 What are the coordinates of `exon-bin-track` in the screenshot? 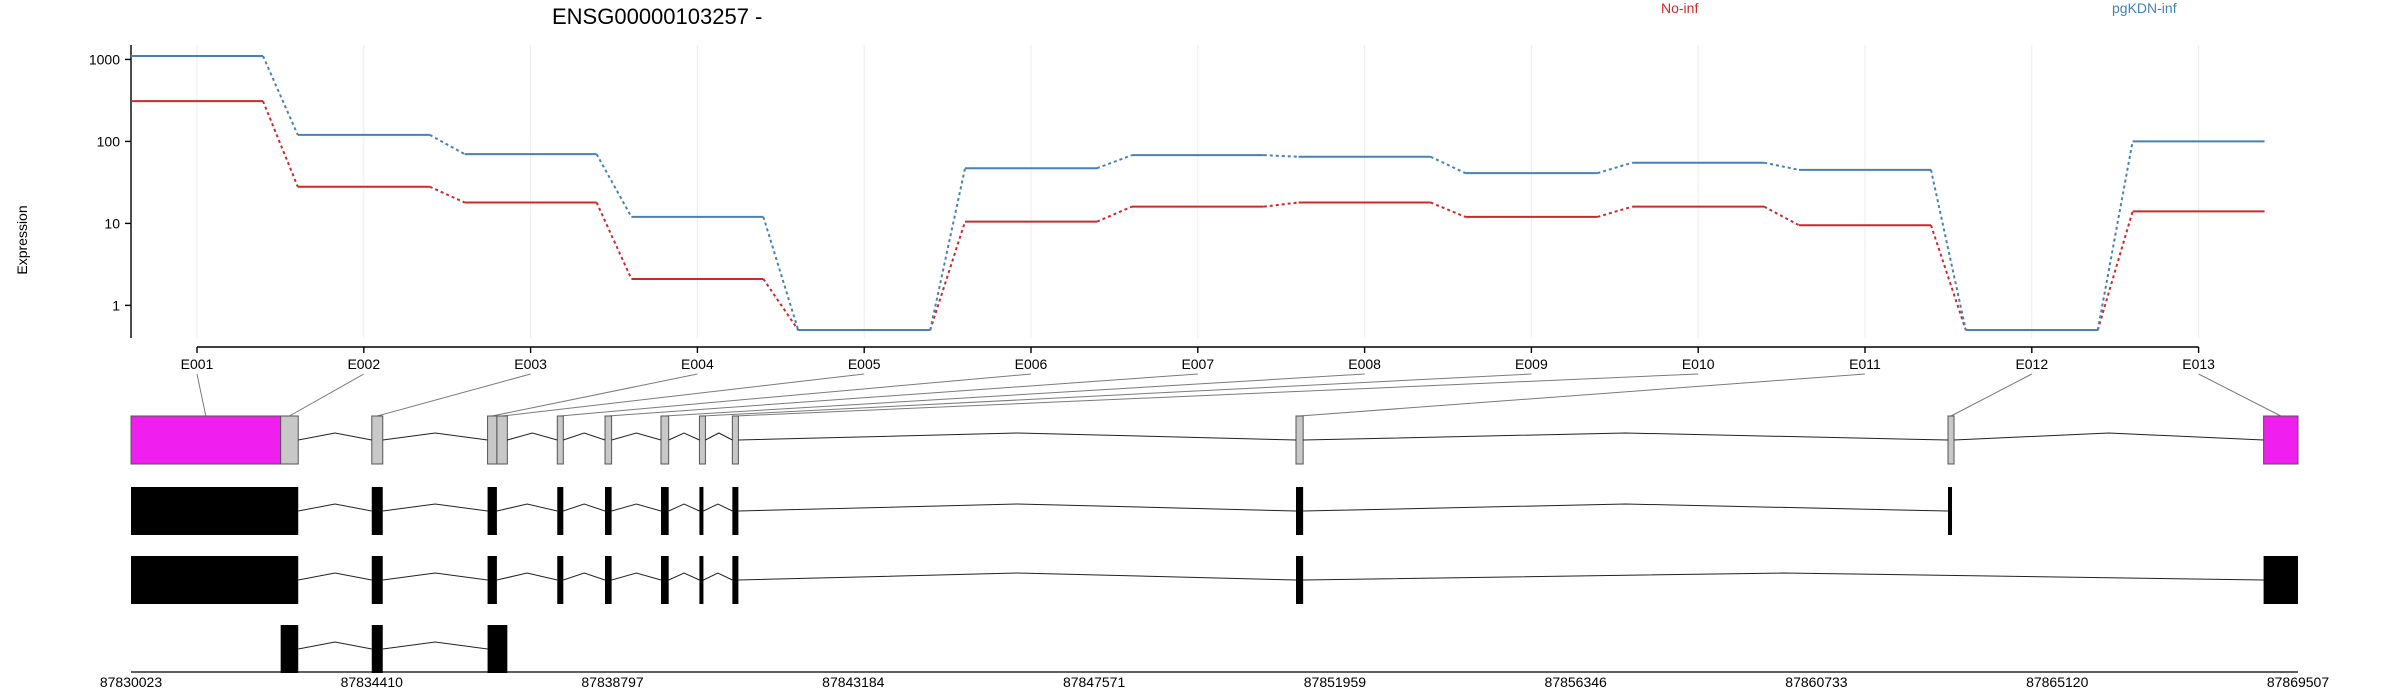 It's located at (1214, 440).